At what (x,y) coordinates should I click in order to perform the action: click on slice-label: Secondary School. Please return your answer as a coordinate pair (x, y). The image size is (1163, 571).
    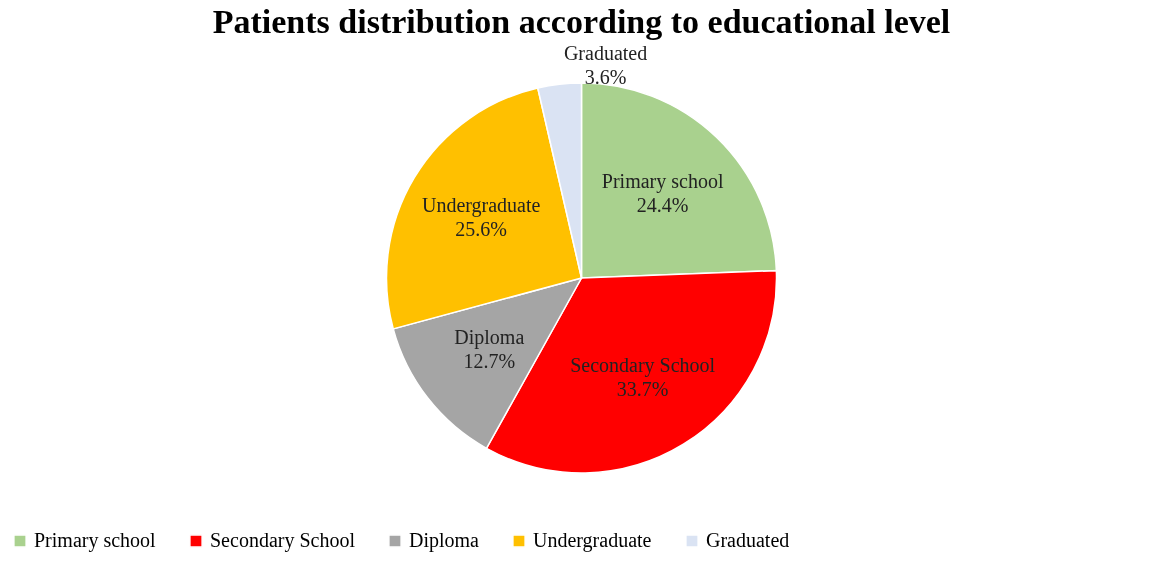
    Looking at the image, I should click on (643, 365).